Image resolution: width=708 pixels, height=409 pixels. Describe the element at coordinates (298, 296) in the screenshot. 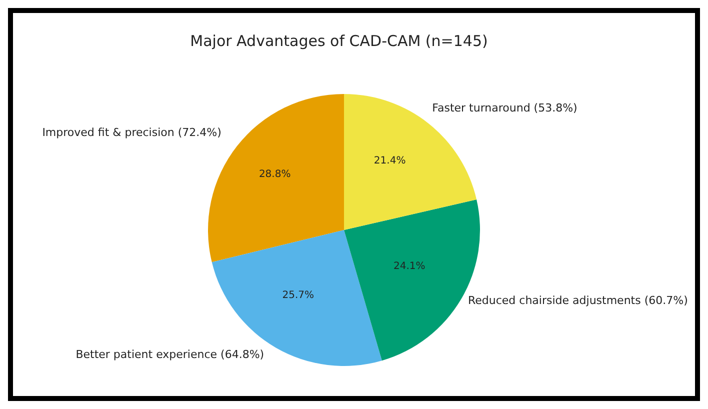

I see `data-label: 25.7%` at that location.